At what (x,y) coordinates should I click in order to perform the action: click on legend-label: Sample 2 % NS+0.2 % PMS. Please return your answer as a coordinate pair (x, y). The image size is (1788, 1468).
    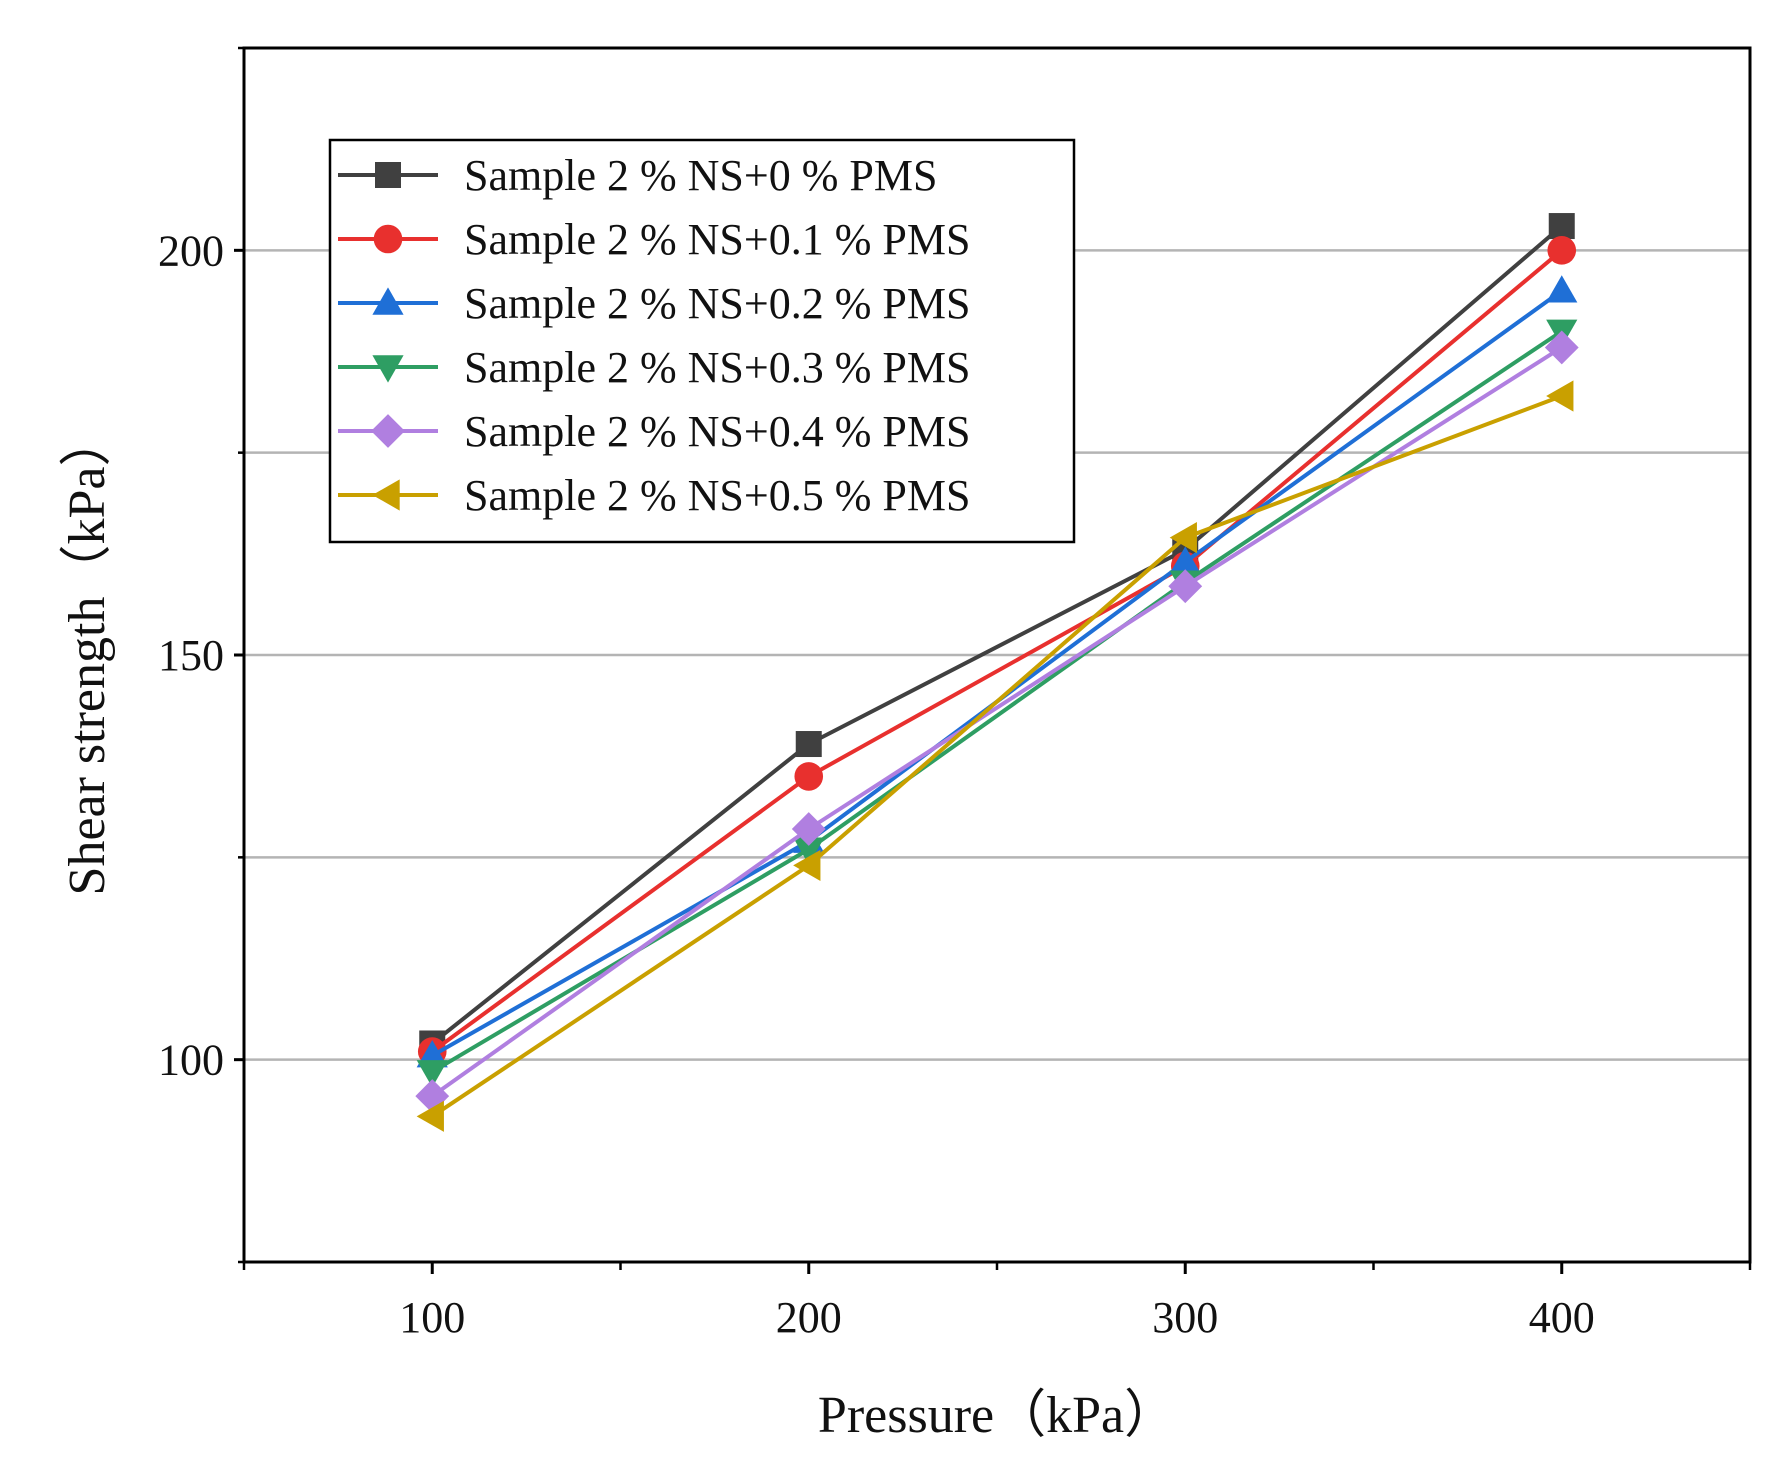
    Looking at the image, I should click on (717, 303).